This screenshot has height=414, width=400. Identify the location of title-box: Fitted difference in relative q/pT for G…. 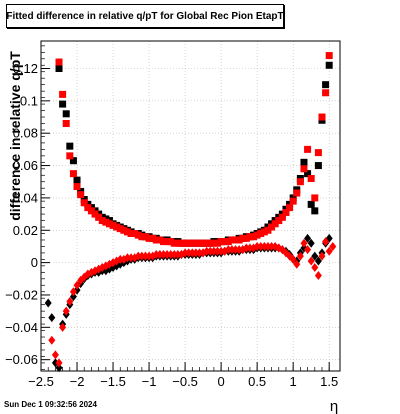
(145, 16).